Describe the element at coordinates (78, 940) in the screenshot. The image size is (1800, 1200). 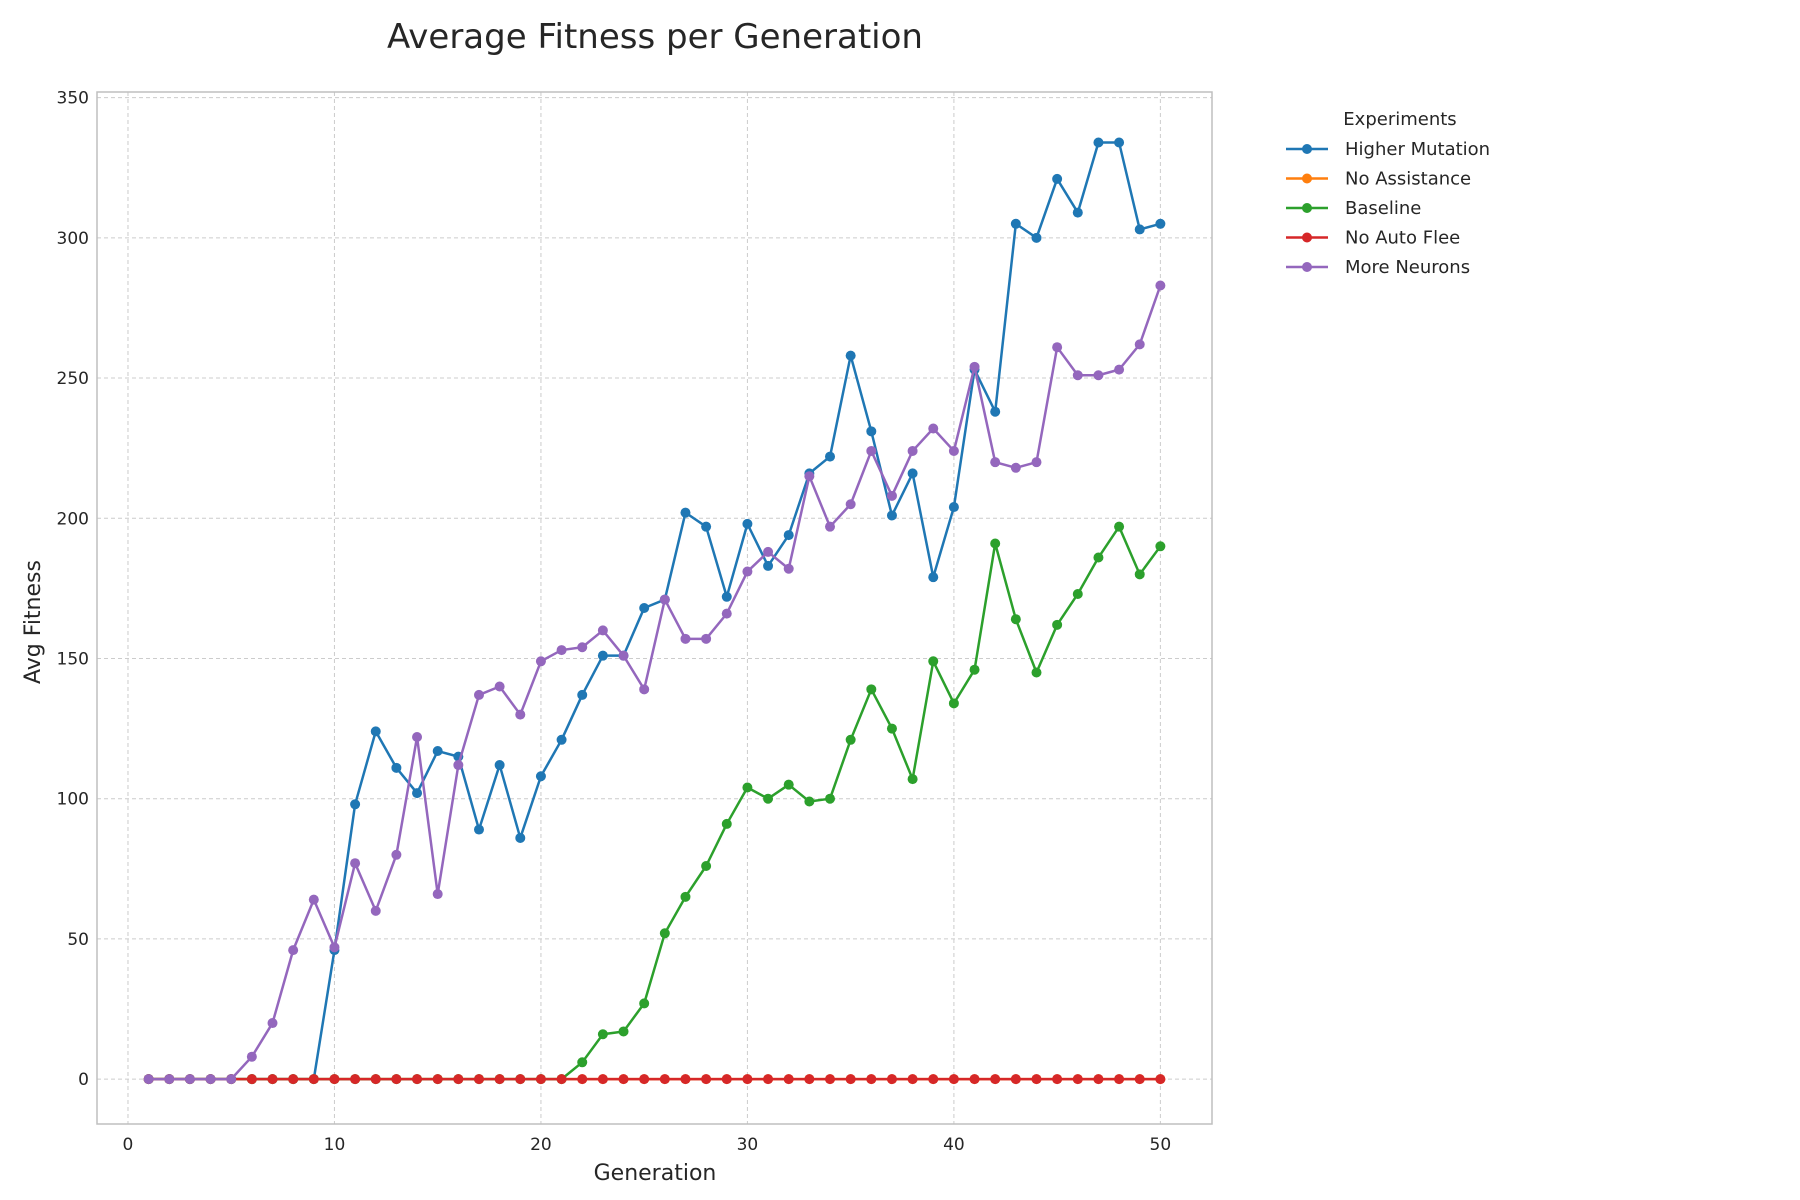
I see `y-tick-label: 50` at that location.